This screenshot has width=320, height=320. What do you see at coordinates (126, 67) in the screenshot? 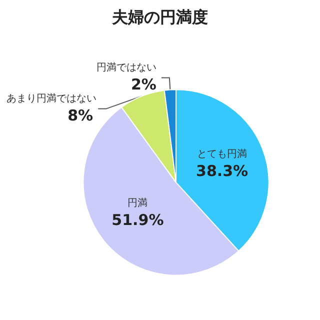
I see `slice-label: 円満ではない` at bounding box center [126, 67].